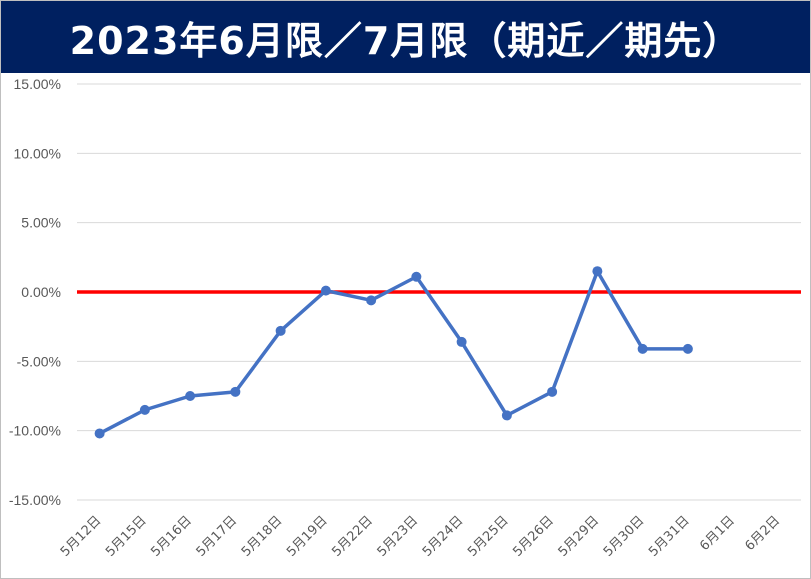 The width and height of the screenshot is (811, 579). Describe the element at coordinates (624, 536) in the screenshot. I see `x-tick-label: 5月30日` at that location.